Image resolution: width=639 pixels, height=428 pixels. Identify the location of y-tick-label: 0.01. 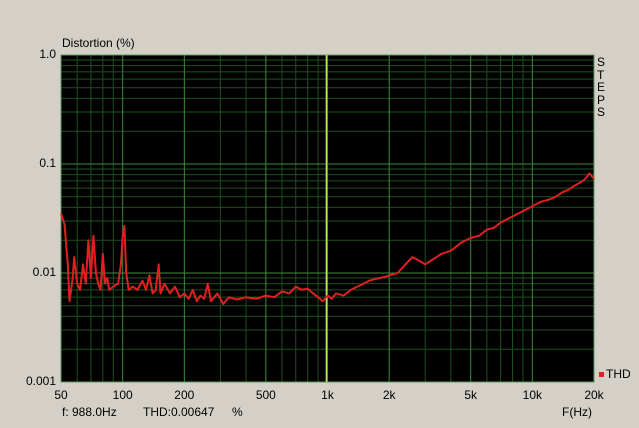
(45, 272).